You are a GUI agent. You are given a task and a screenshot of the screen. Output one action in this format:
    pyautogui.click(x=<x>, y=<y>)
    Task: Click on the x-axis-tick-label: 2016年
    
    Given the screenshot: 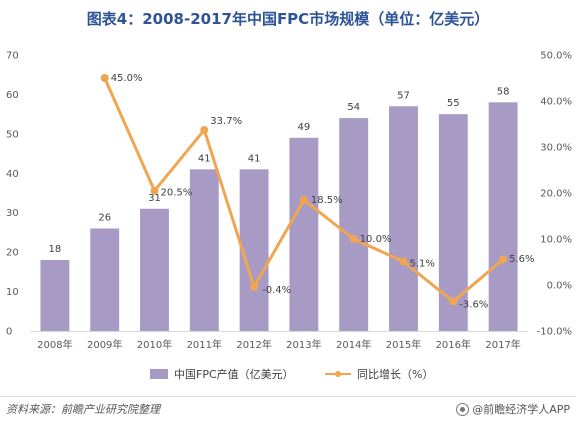 What is the action you would take?
    pyautogui.click(x=453, y=344)
    